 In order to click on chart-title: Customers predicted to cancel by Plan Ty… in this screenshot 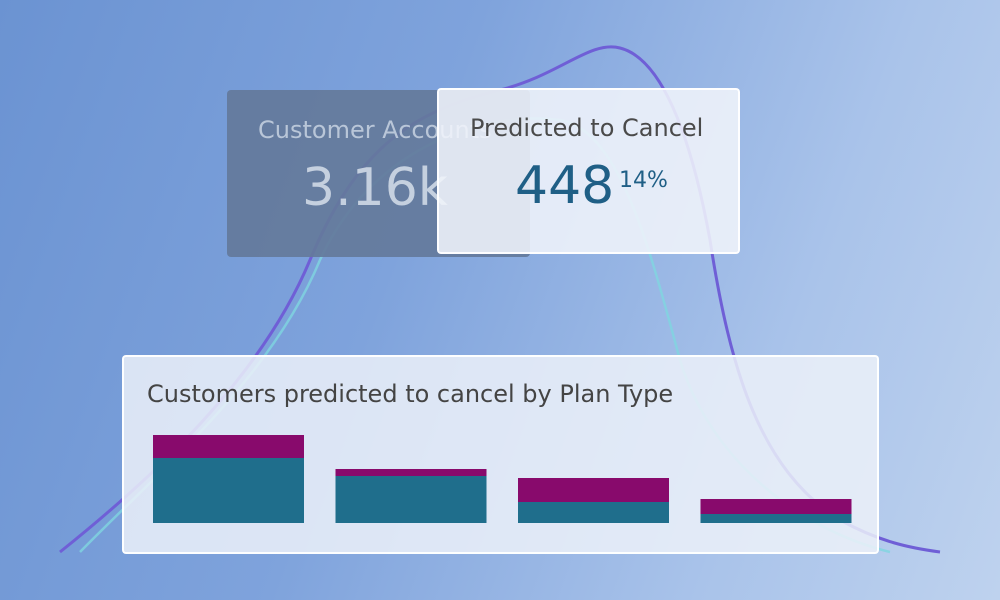, I will do `click(410, 394)`.